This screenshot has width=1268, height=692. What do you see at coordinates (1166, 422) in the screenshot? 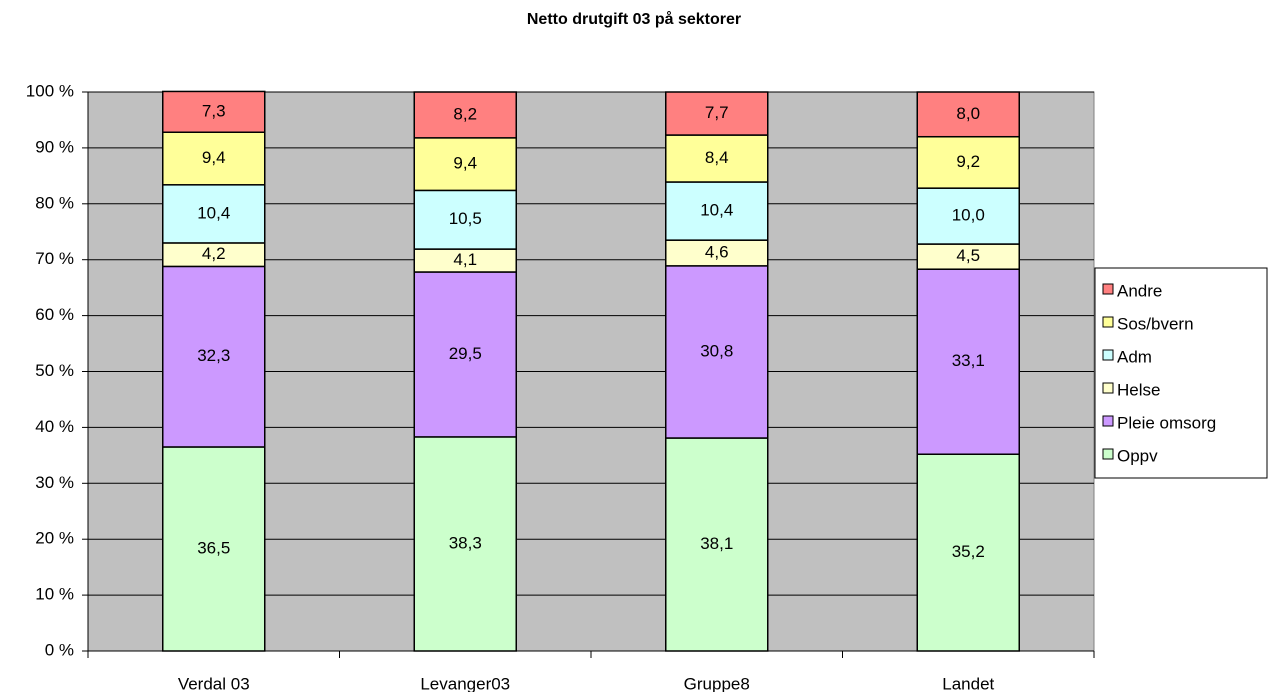
I see `legend-label: Pleie omsorg` at bounding box center [1166, 422].